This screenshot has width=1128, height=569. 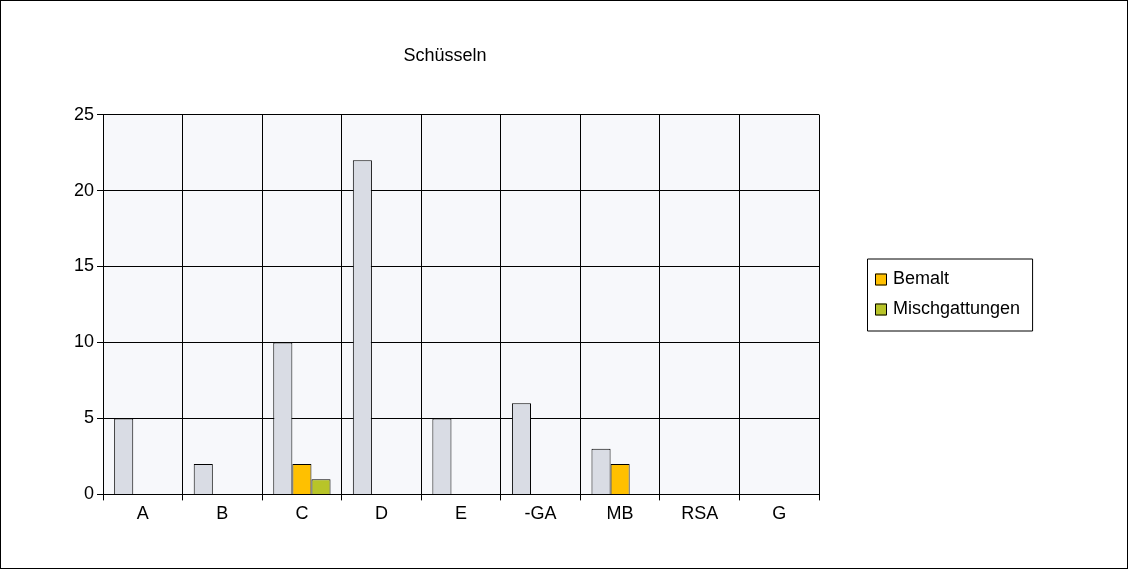 I want to click on x-tick-label: E, so click(x=461, y=513).